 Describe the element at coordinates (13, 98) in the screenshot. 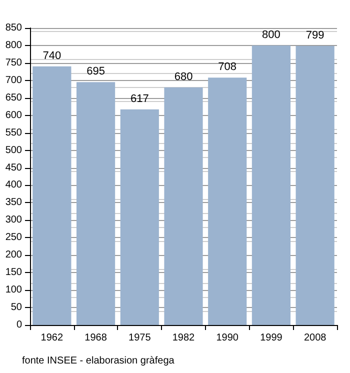

I see `y-tick-label: 650` at that location.